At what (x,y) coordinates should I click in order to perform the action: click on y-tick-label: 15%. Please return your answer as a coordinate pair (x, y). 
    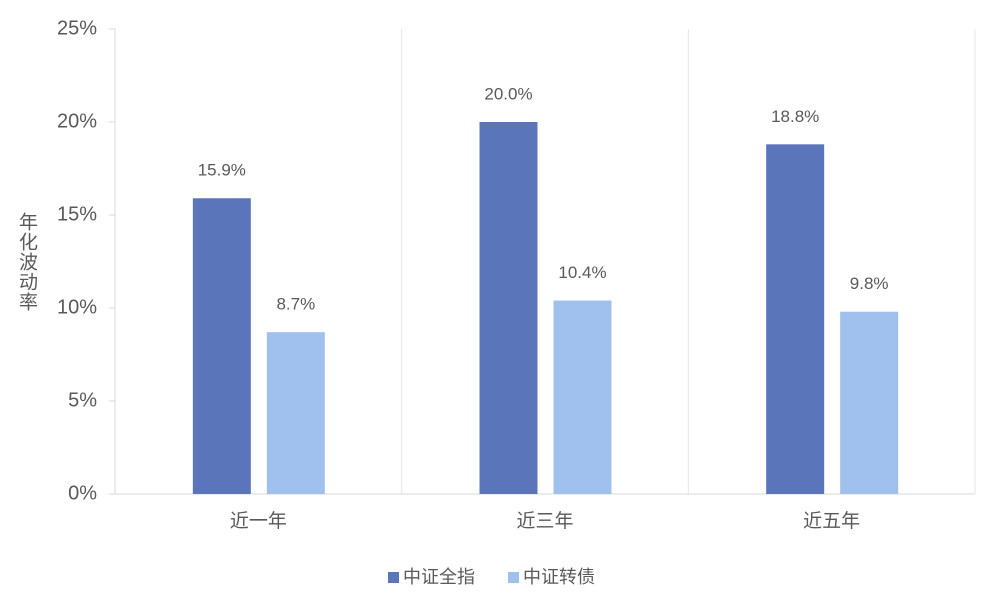
    Looking at the image, I should click on (77, 214).